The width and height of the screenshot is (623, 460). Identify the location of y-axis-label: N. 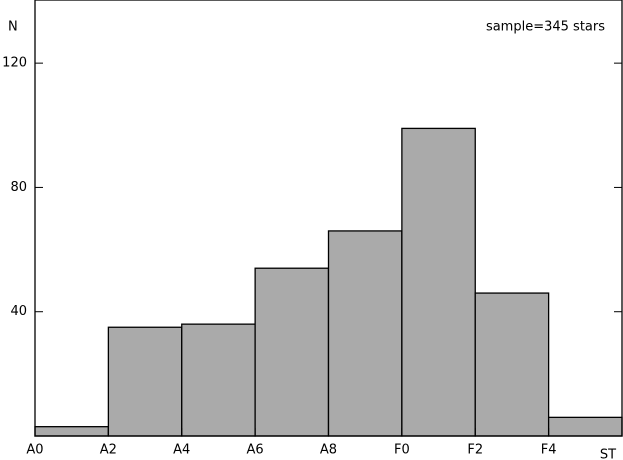
(13, 27).